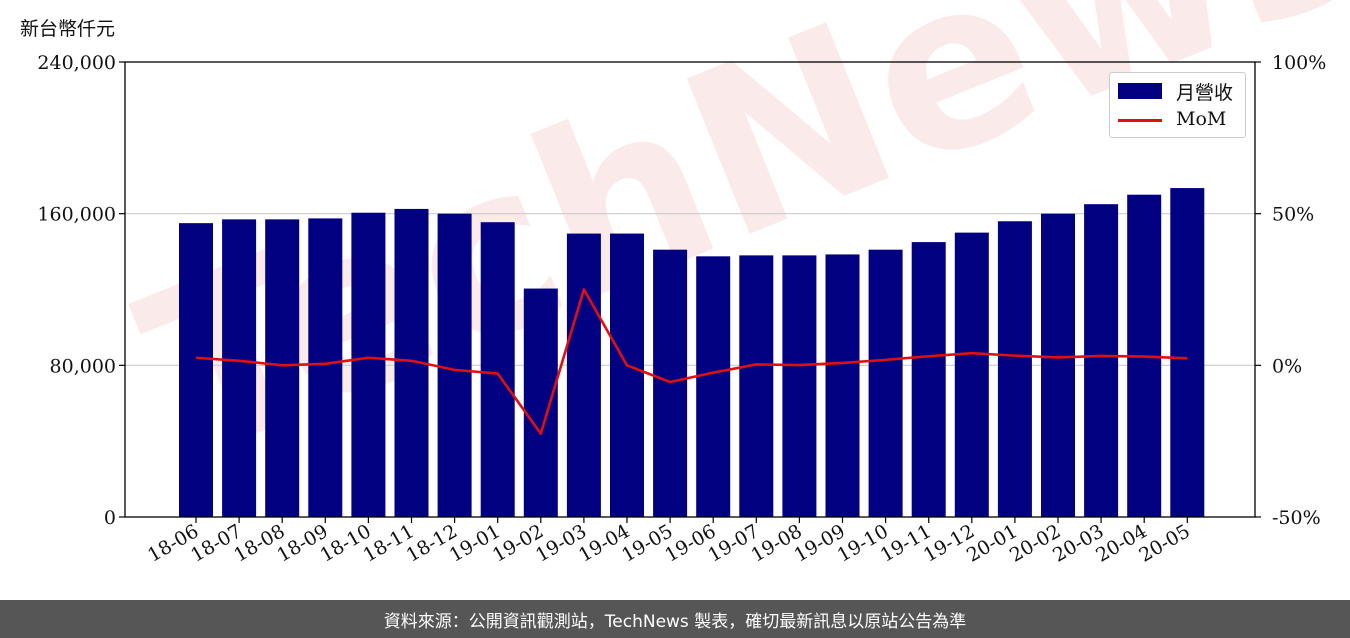 The height and width of the screenshot is (638, 1350). Describe the element at coordinates (1290, 290) in the screenshot. I see `right-axis: -50% 0% 50% 100%` at that location.